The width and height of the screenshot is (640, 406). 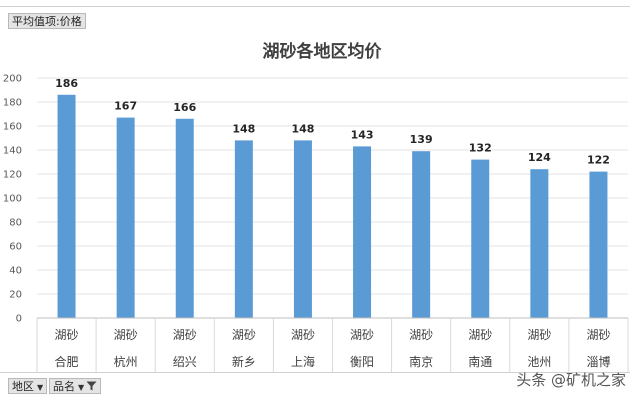 What do you see at coordinates (15, 223) in the screenshot?
I see `y-tick-label: 80` at bounding box center [15, 223].